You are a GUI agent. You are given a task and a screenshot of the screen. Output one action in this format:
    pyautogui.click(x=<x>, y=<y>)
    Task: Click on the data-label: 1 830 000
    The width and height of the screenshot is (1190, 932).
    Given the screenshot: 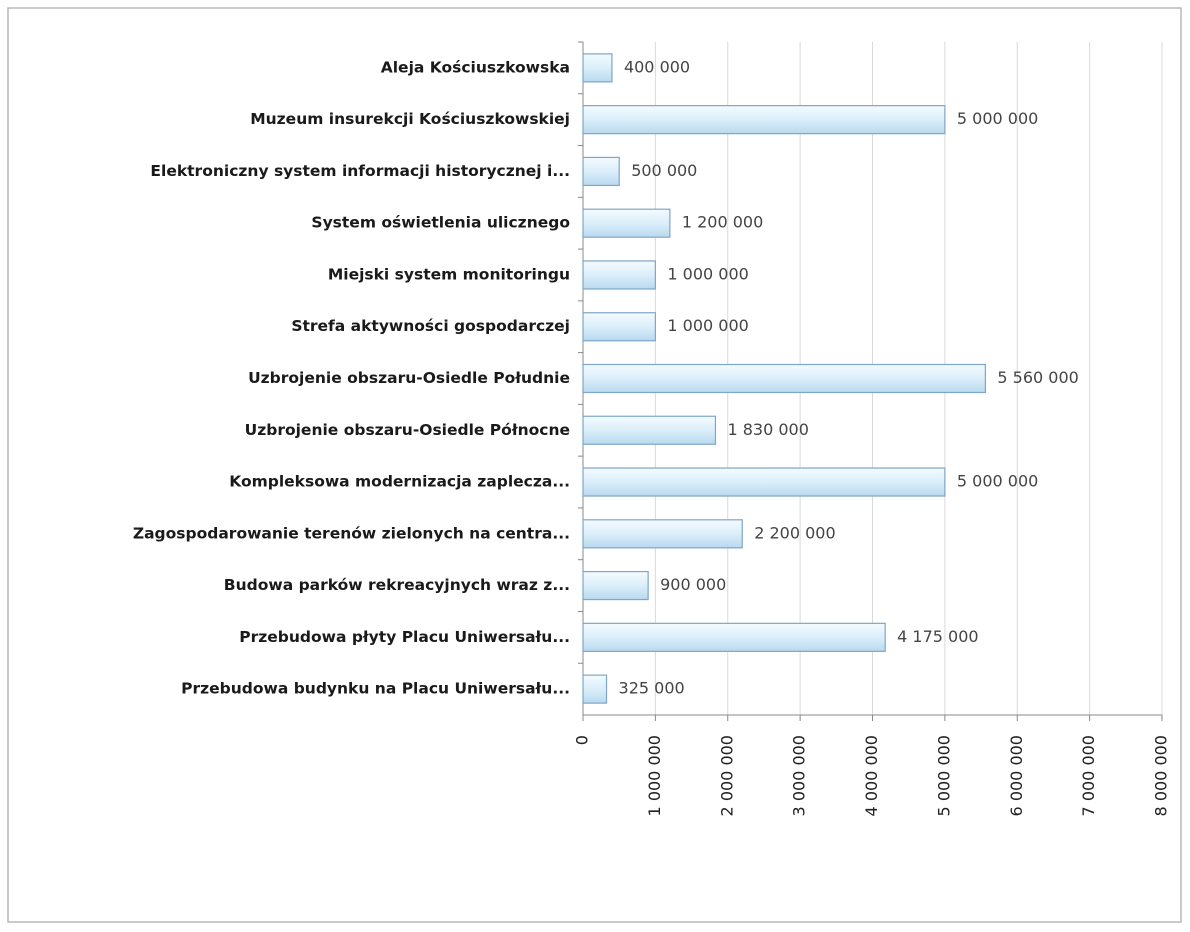 What is the action you would take?
    pyautogui.click(x=767, y=429)
    